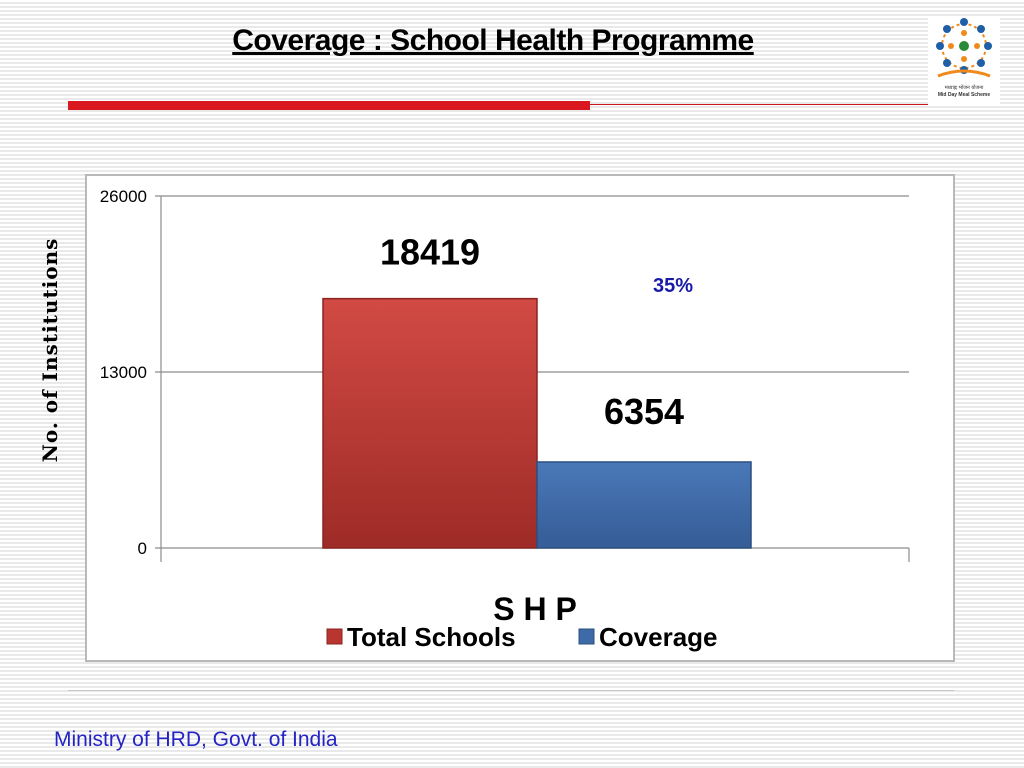 The height and width of the screenshot is (768, 1024). I want to click on legend-total-schools-swatch, so click(334, 636).